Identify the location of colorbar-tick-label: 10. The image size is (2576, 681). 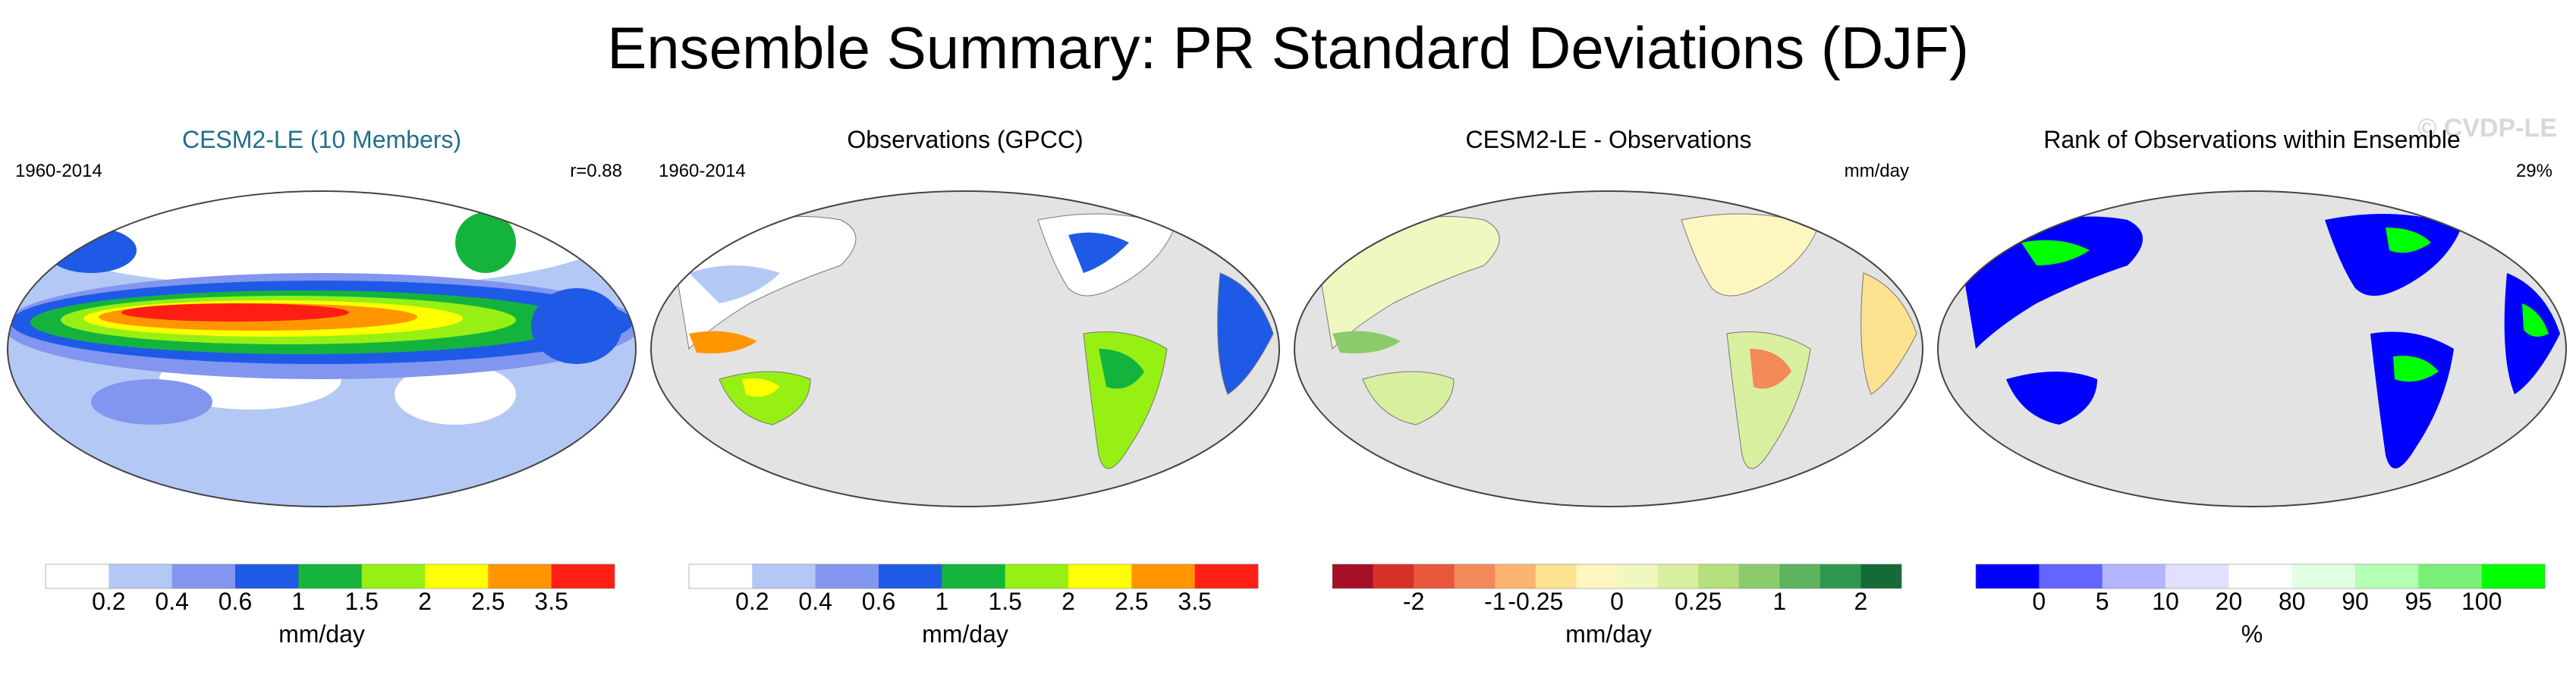
(2165, 601).